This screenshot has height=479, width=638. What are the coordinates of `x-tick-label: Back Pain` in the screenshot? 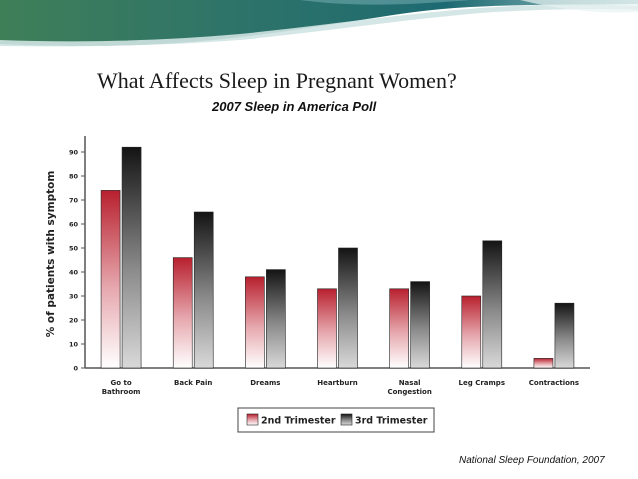 It's located at (193, 383).